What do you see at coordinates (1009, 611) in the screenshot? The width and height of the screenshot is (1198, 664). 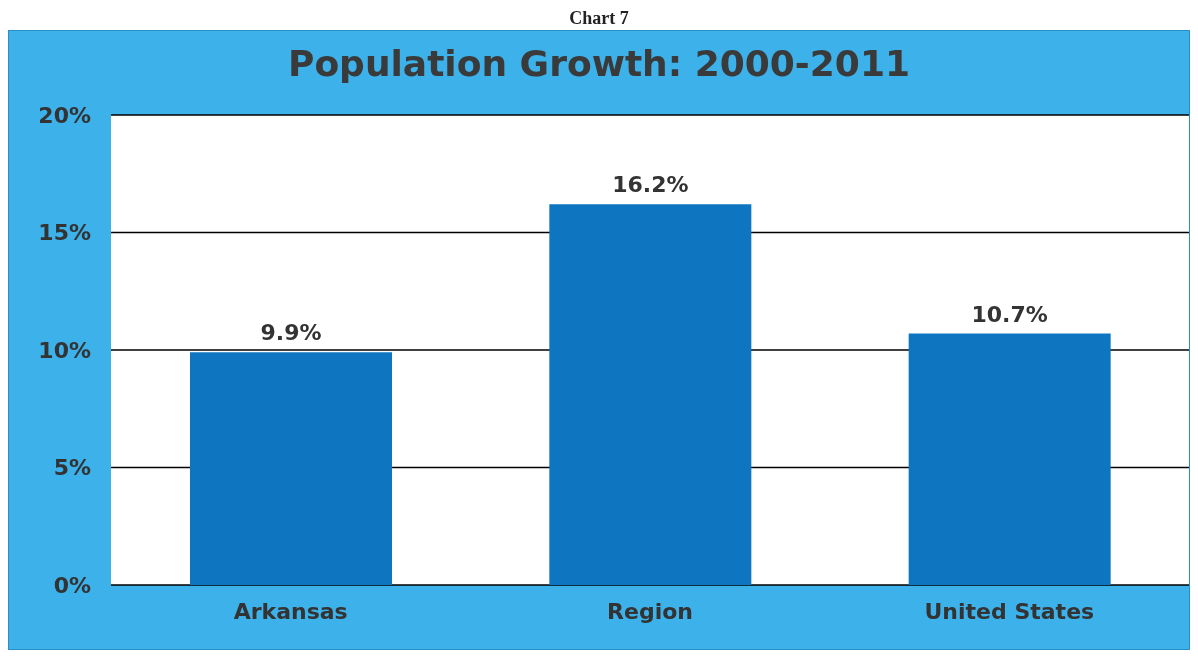 I see `x-tick-label: United States` at bounding box center [1009, 611].